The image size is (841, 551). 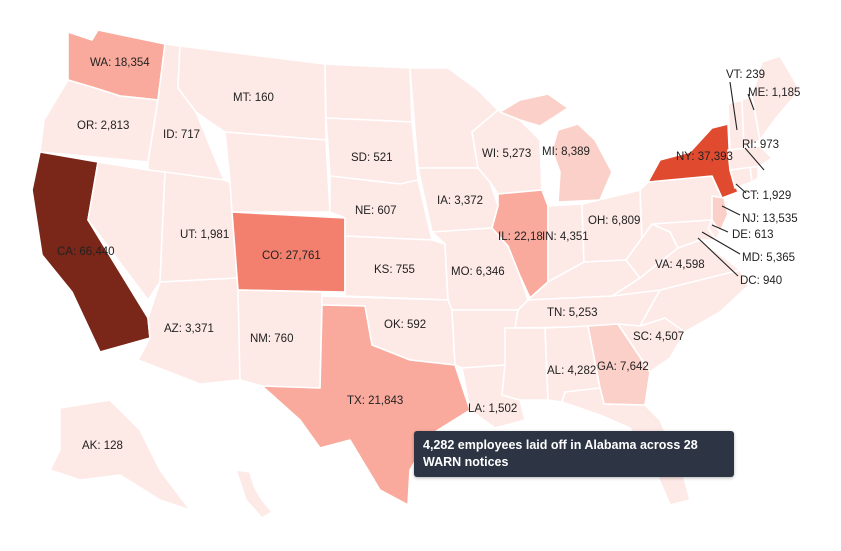 What do you see at coordinates (181, 135) in the screenshot?
I see `label-id: ID: 717` at bounding box center [181, 135].